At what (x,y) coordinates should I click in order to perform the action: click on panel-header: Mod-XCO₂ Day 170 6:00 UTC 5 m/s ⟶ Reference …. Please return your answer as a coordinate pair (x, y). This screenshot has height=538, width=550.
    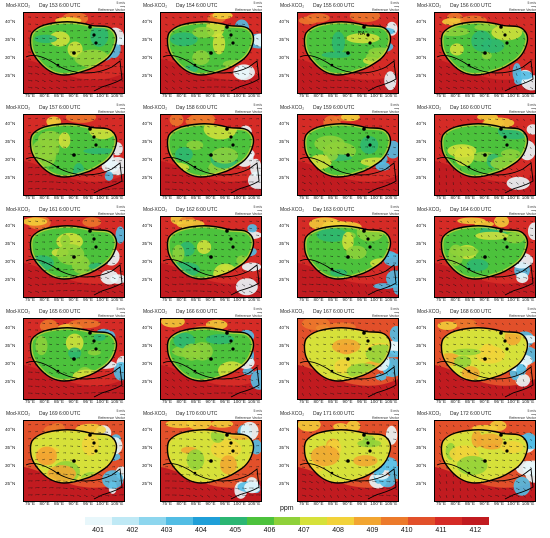
    Looking at the image, I should click on (202, 414).